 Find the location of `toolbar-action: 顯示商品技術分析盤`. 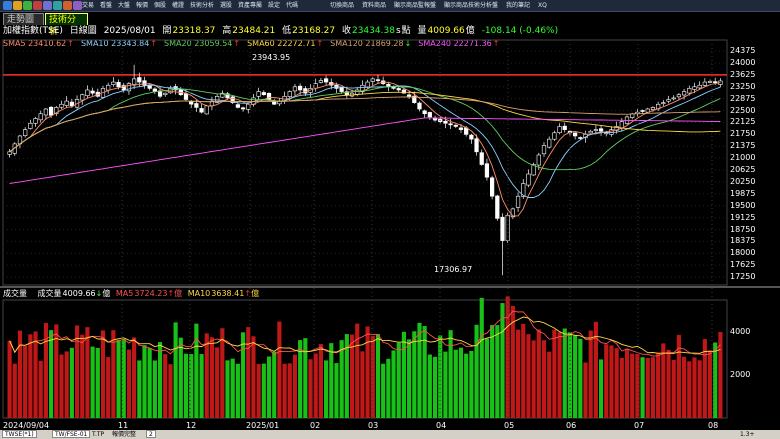

toolbar-action: 顯示商品技術分析盤 is located at coordinates (471, 5).